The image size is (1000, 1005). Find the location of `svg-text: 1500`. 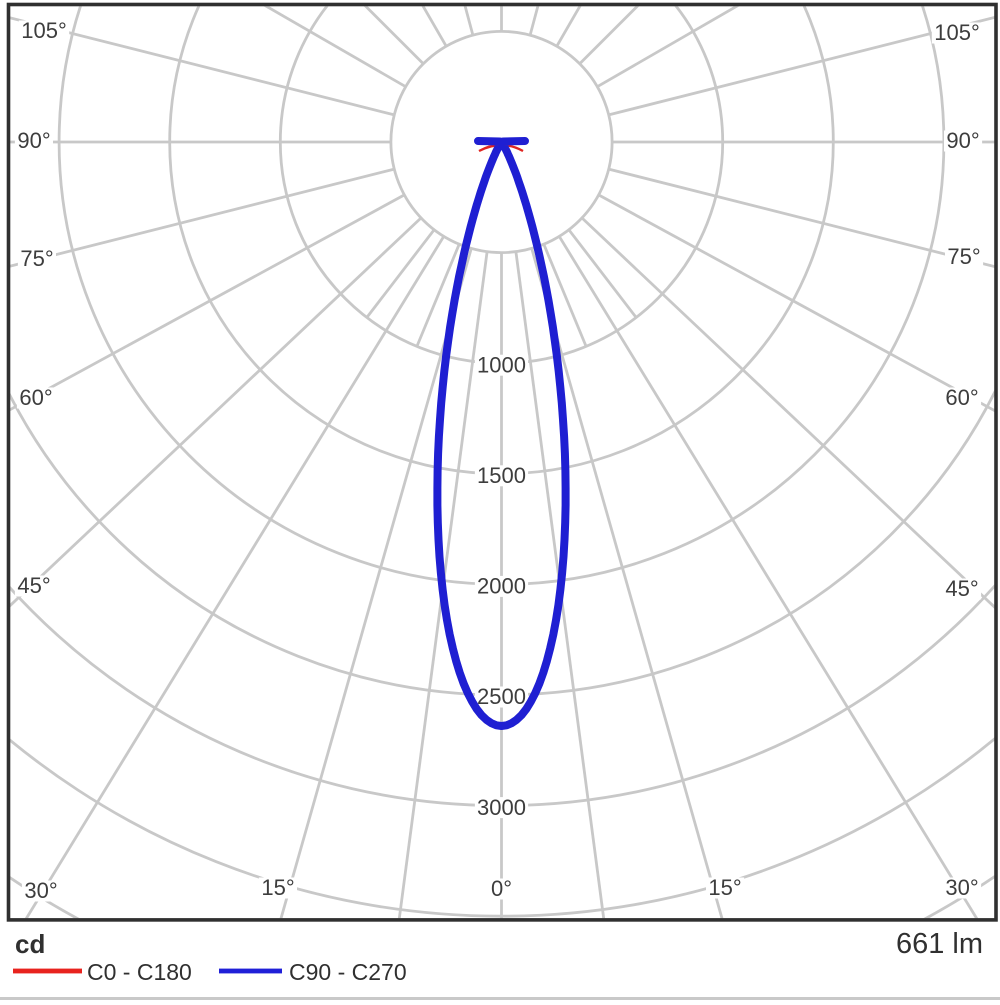

svg-text: 1500 is located at coordinates (501, 475).